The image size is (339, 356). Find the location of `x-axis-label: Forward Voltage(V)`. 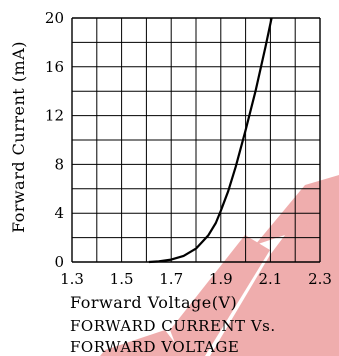

x-axis-label: Forward Voltage(V) is located at coordinates (153, 302).